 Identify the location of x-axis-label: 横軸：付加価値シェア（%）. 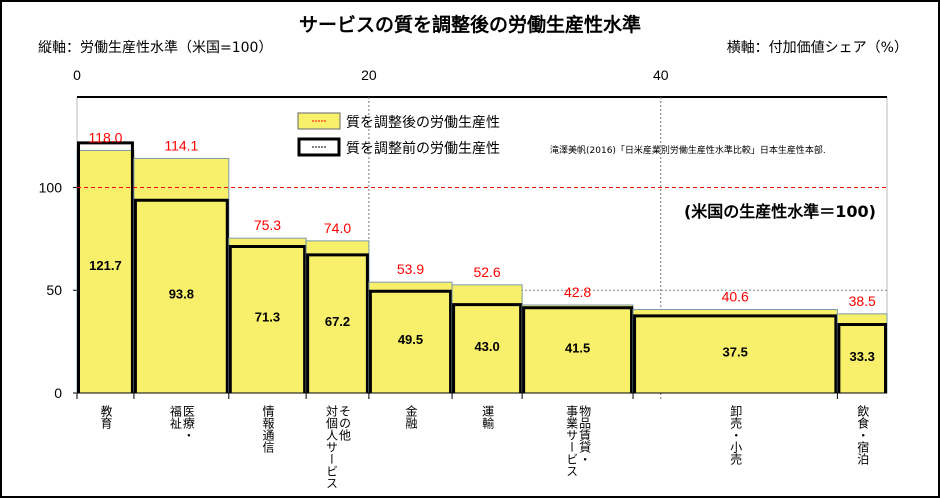
(817, 48).